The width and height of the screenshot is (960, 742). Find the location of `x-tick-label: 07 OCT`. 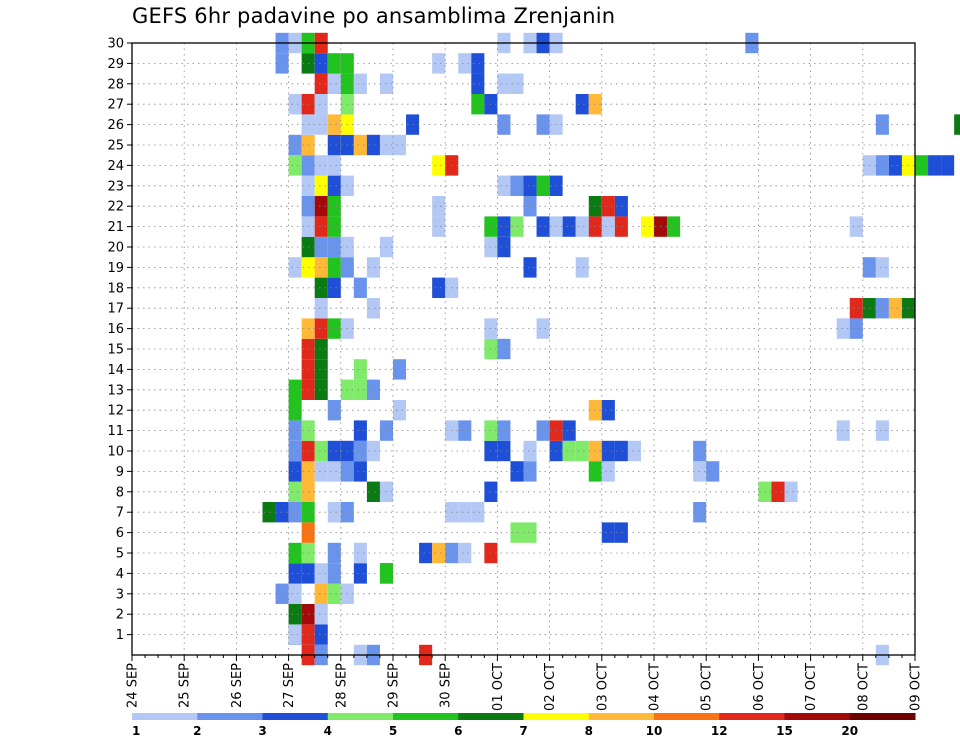

x-tick-label: 07 OCT is located at coordinates (811, 687).